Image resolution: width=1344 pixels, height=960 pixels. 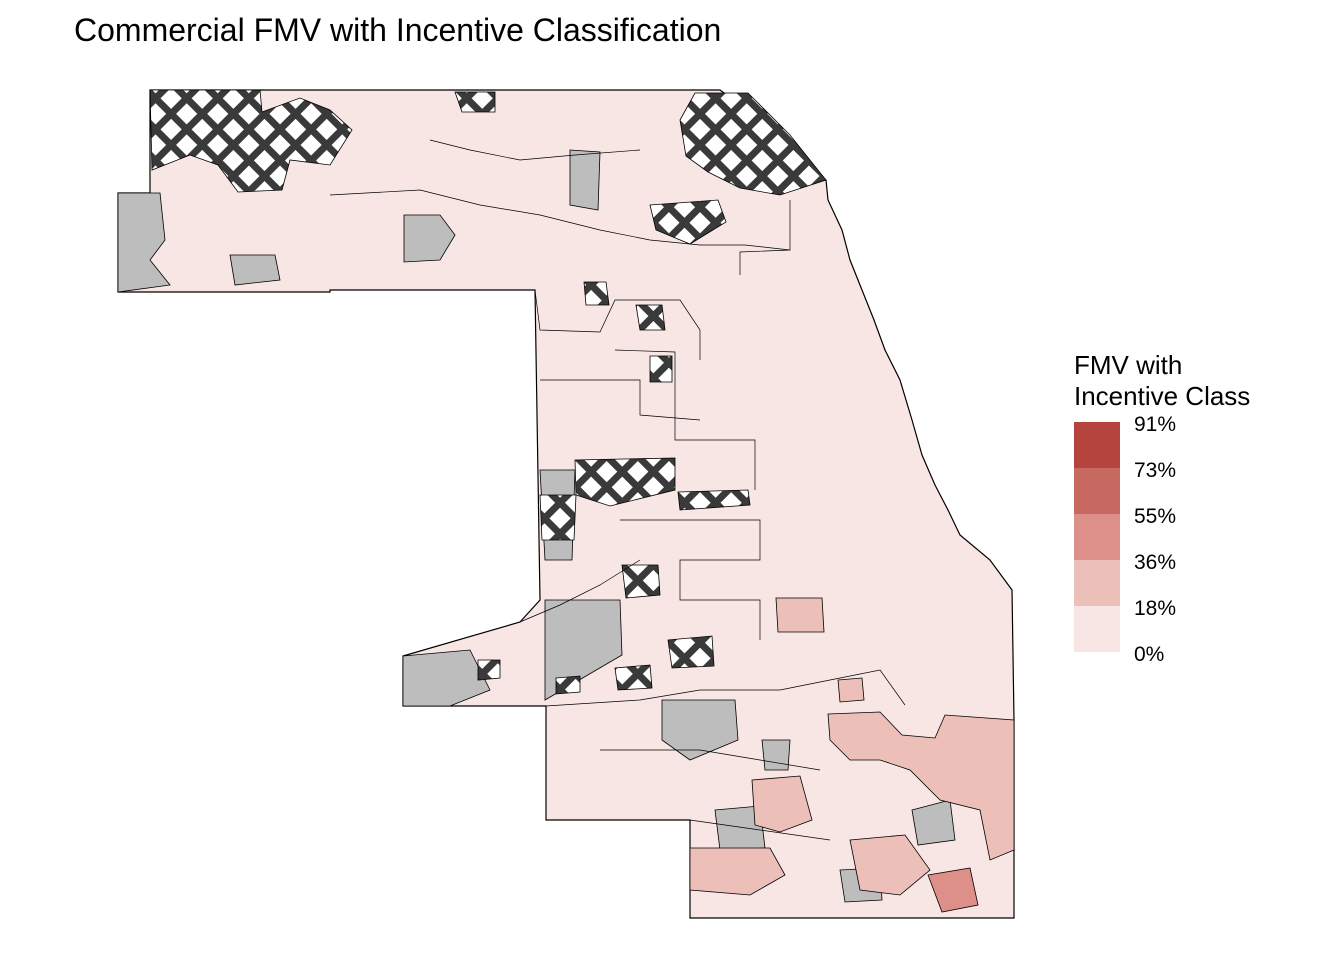 I want to click on class-36-areas, so click(x=852, y=746).